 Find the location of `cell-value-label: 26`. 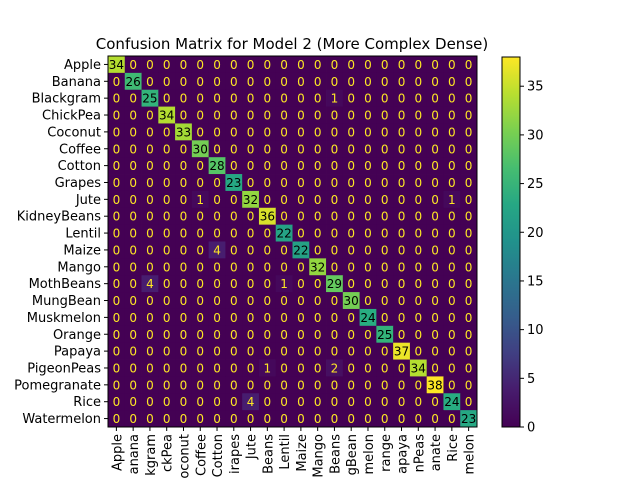

cell-value-label: 26 is located at coordinates (133, 82).